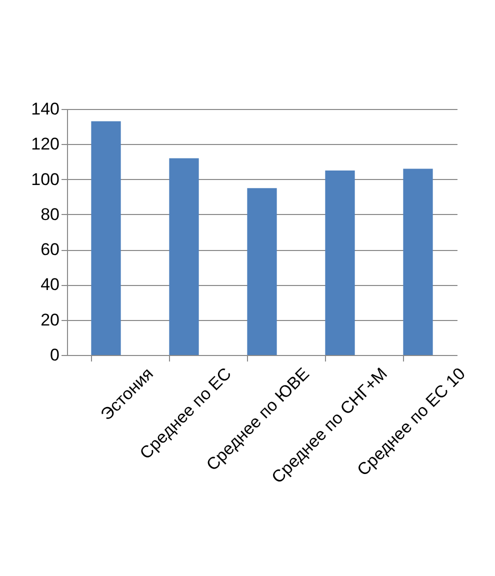 This screenshot has height=576, width=495. What do you see at coordinates (45, 109) in the screenshot?
I see `y-tick-label: 140` at bounding box center [45, 109].